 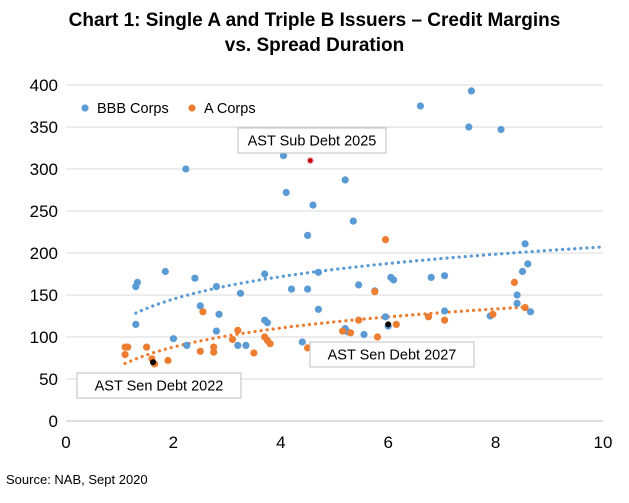 What do you see at coordinates (48, 379) in the screenshot?
I see `y-tick-label: 50` at bounding box center [48, 379].